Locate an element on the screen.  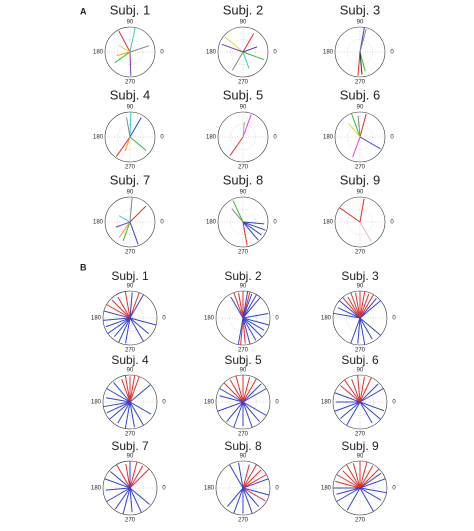
chart-title: Subj. 7 is located at coordinates (130, 179).